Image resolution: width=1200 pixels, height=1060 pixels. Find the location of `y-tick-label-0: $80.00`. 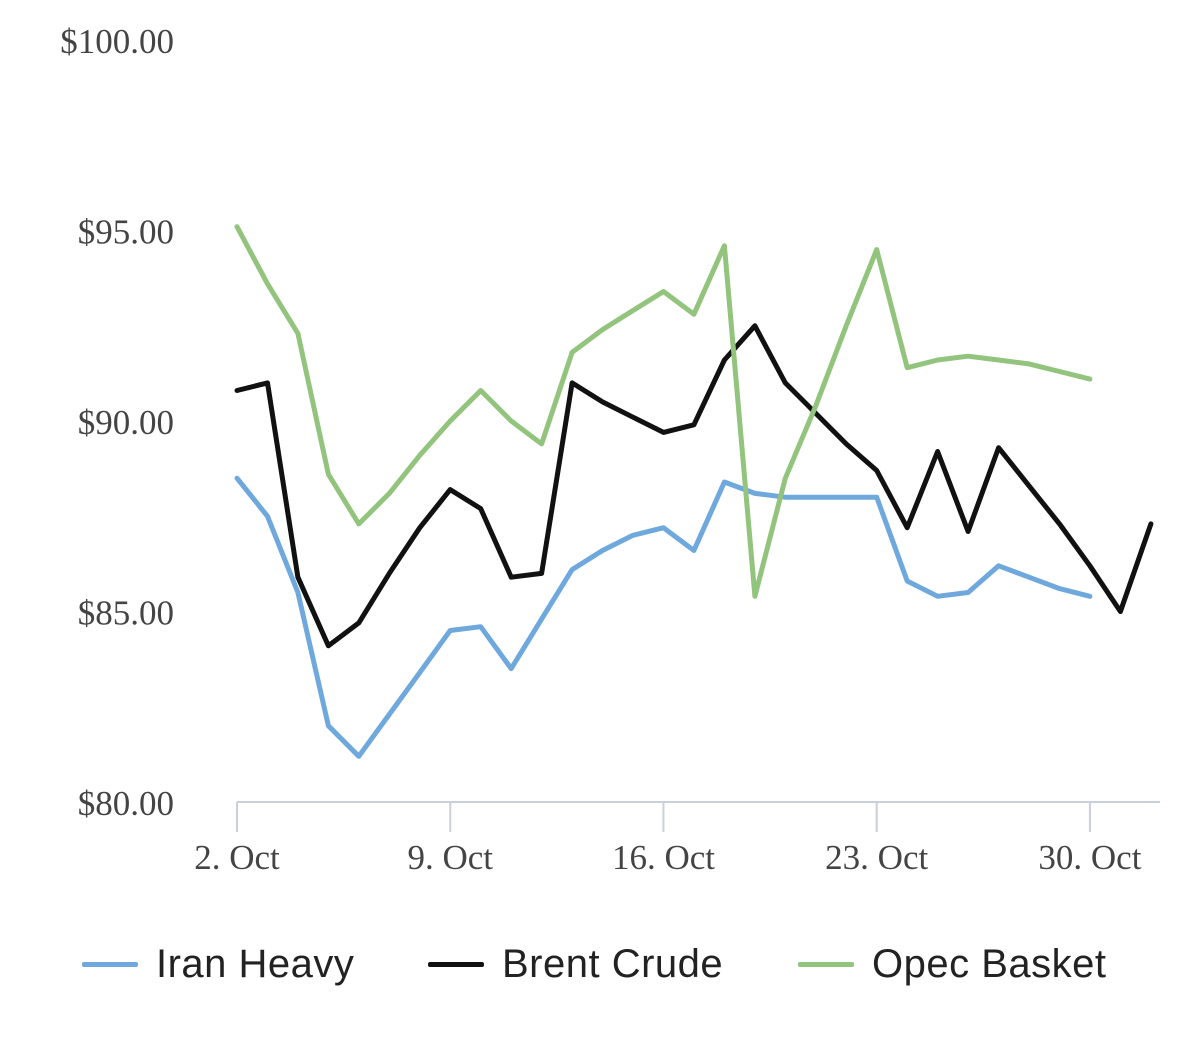

y-tick-label-0: $80.00 is located at coordinates (126, 803).